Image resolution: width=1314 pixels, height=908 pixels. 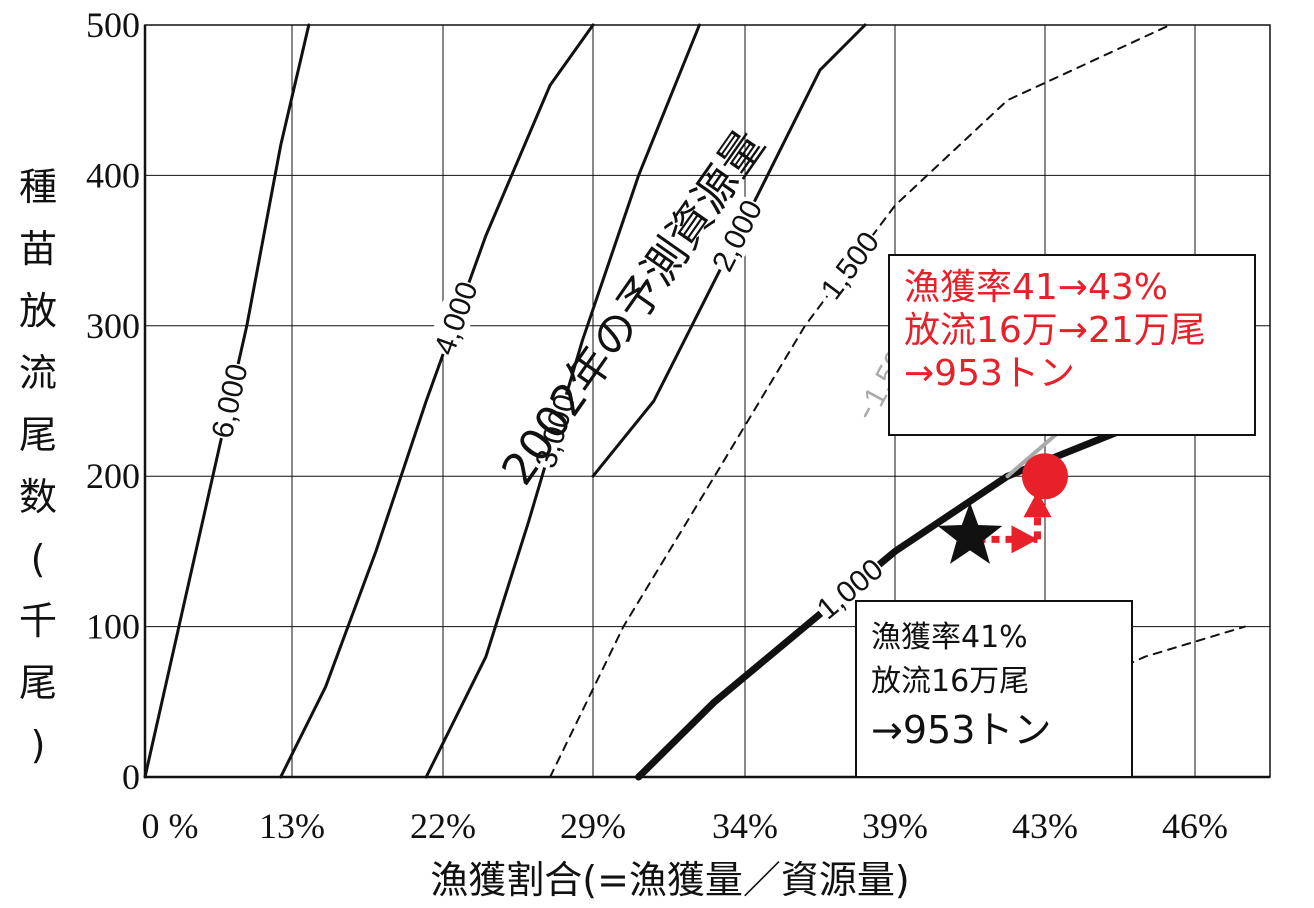 What do you see at coordinates (113, 476) in the screenshot?
I see `y-tick-label: 200` at bounding box center [113, 476].